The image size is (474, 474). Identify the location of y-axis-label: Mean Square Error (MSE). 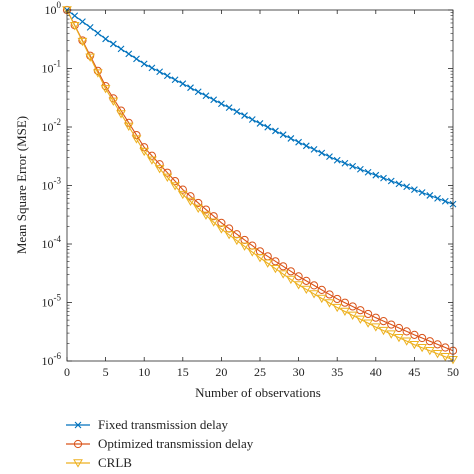
(21, 185).